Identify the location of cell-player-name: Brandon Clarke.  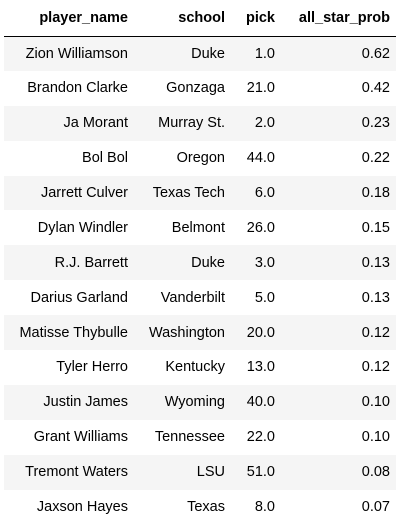
(69, 88).